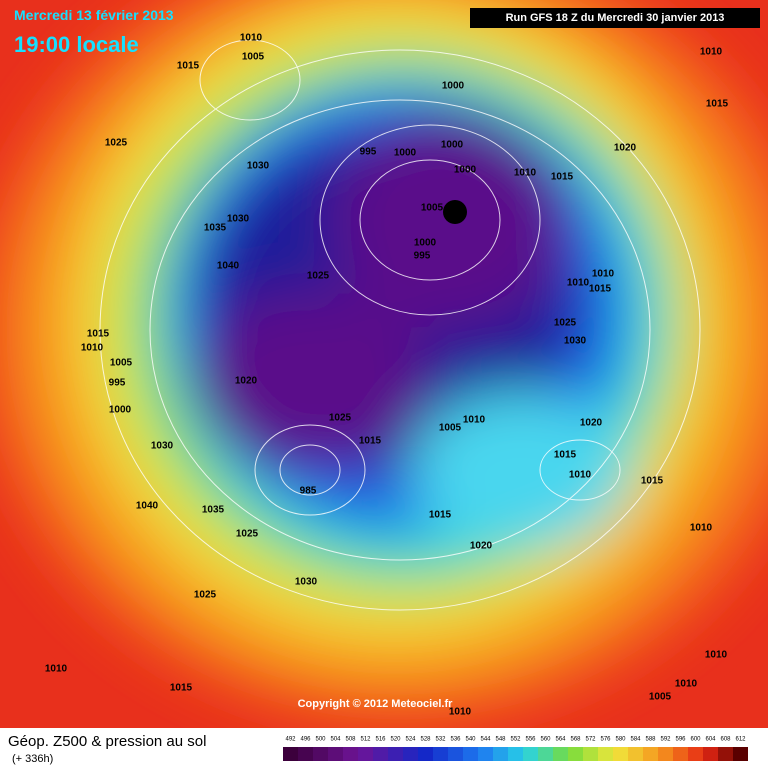  I want to click on scale-label: 596, so click(680, 740).